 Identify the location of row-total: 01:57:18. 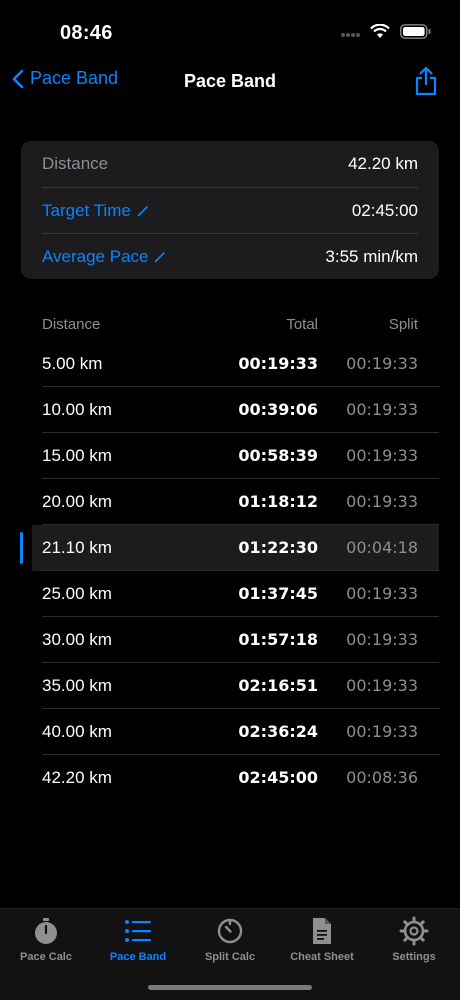
(278, 639).